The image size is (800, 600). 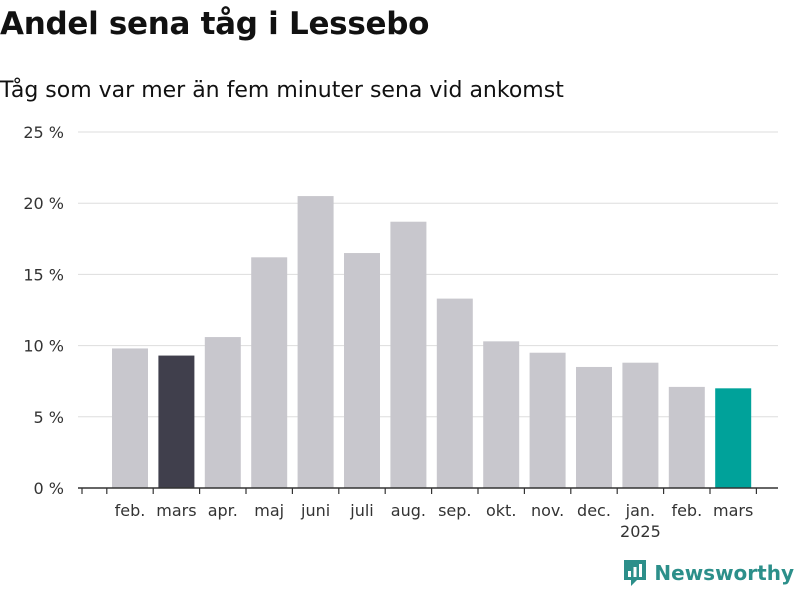 I want to click on x-year-label: 2025, so click(x=640, y=531).